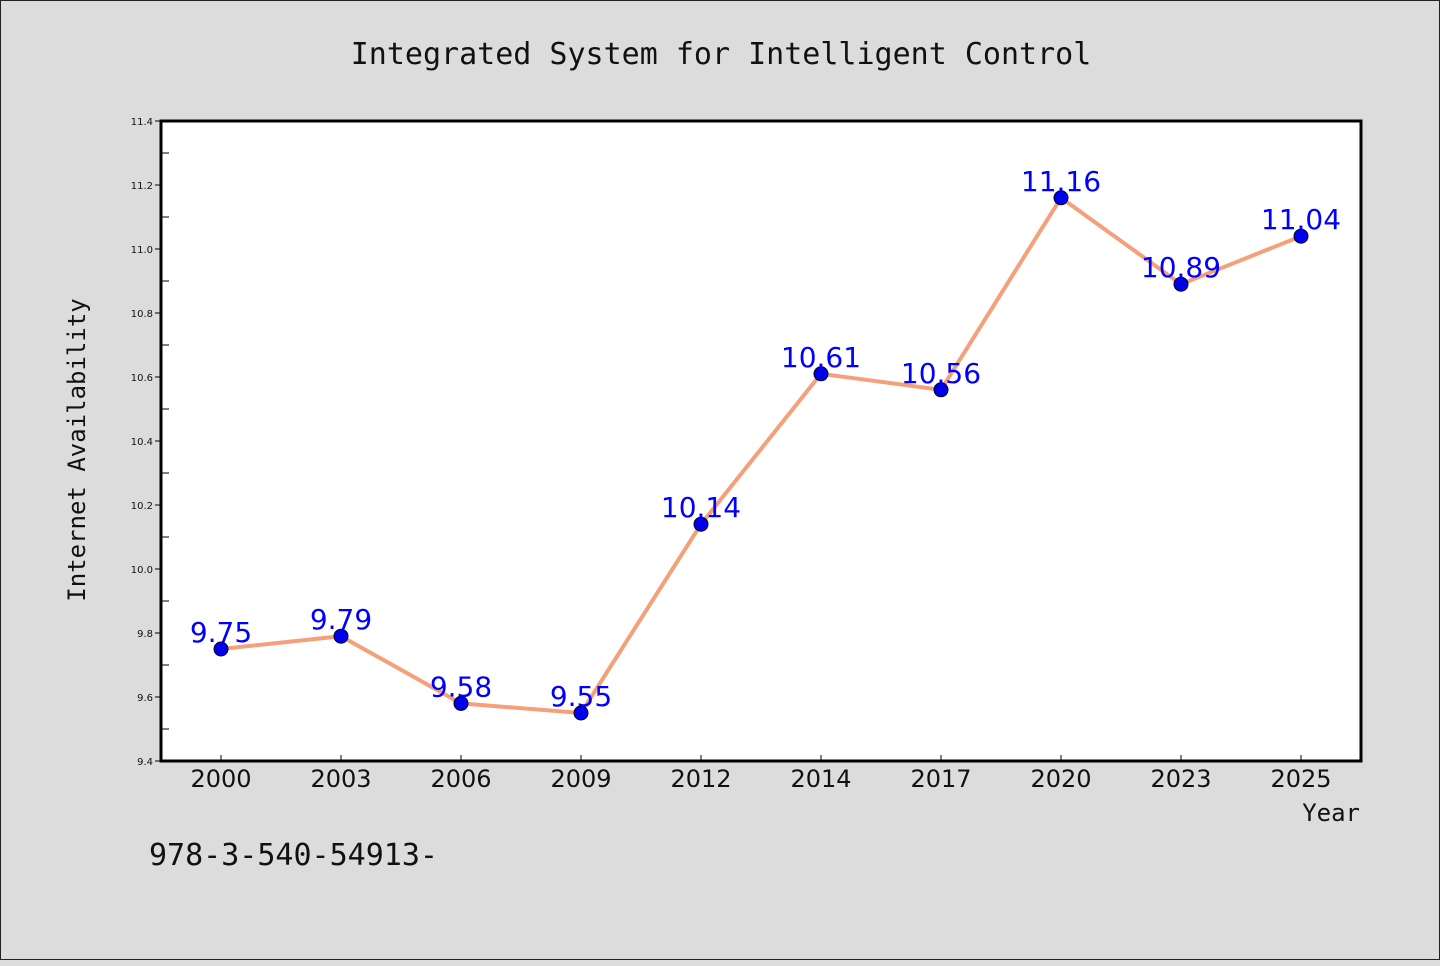 The image size is (1440, 966). I want to click on x-axis-label: Year, so click(1331, 813).